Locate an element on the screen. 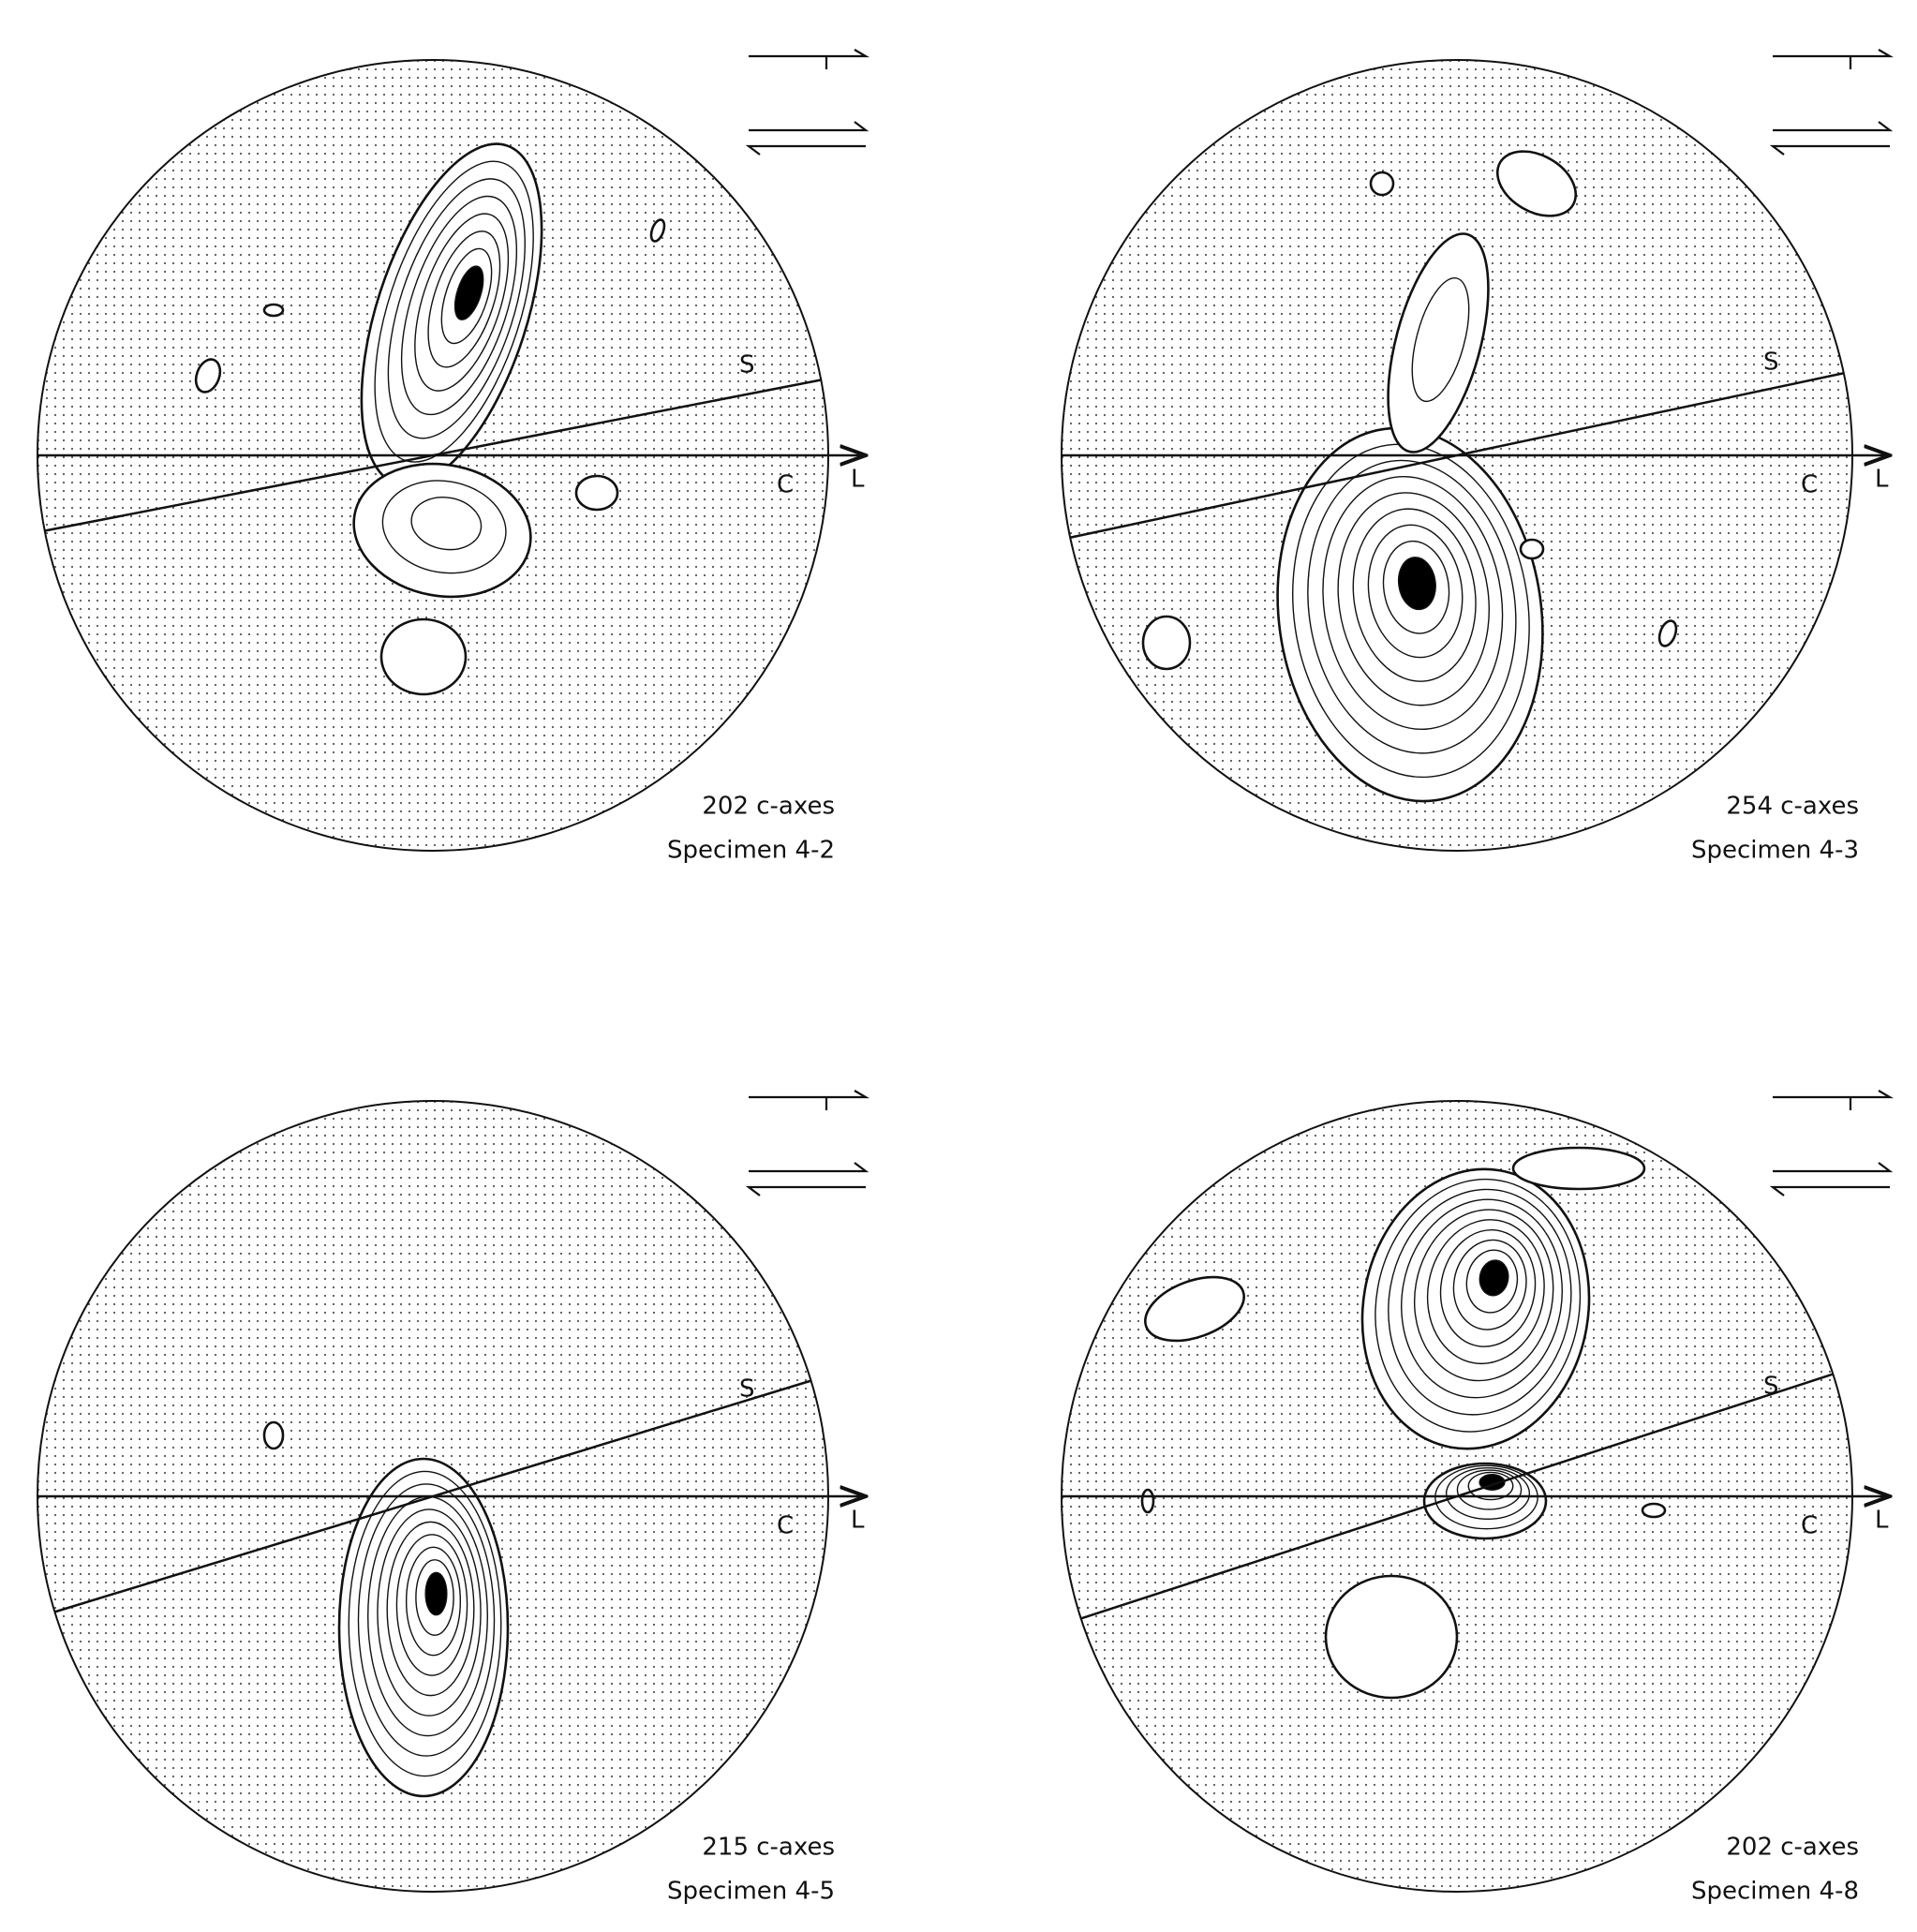 This screenshot has width=1917, height=1932. specimen-label: Specimen 4-5 is located at coordinates (751, 1892).